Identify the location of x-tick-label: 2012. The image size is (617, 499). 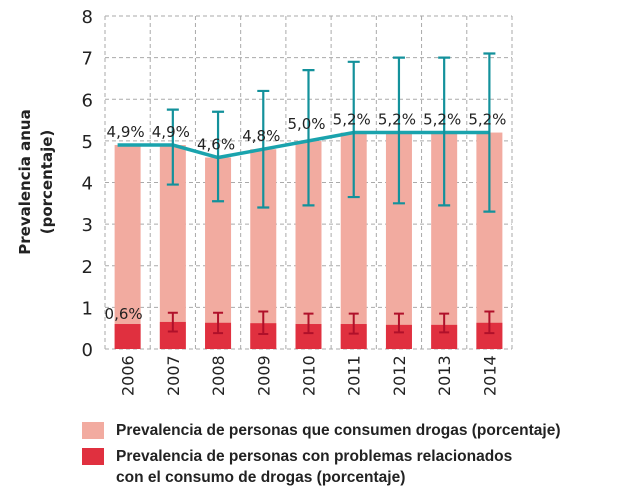
(399, 375).